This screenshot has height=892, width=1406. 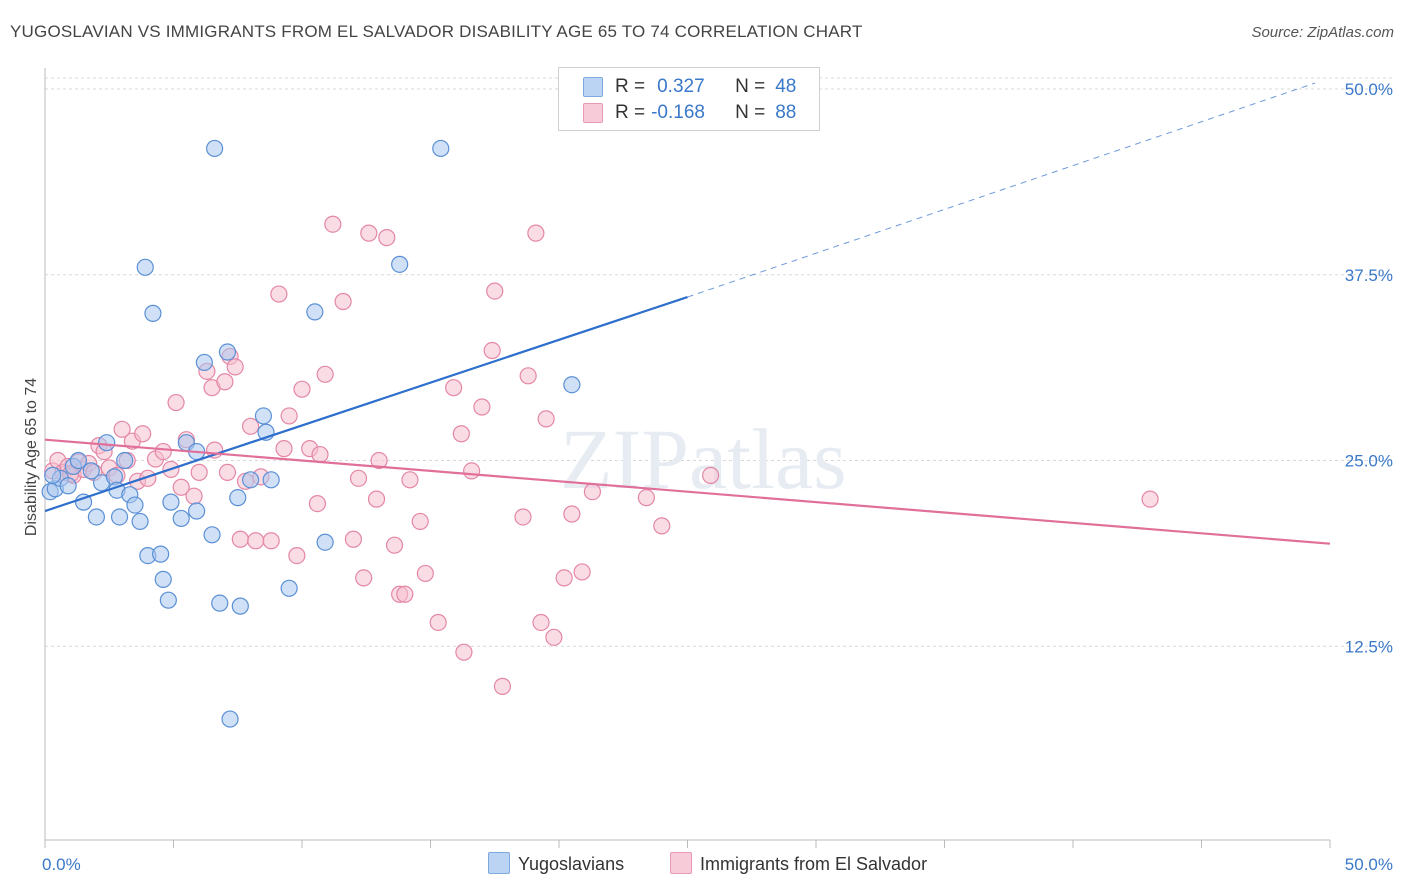 What do you see at coordinates (750, 86) in the screenshot?
I see `legend-n-label: N =` at bounding box center [750, 86].